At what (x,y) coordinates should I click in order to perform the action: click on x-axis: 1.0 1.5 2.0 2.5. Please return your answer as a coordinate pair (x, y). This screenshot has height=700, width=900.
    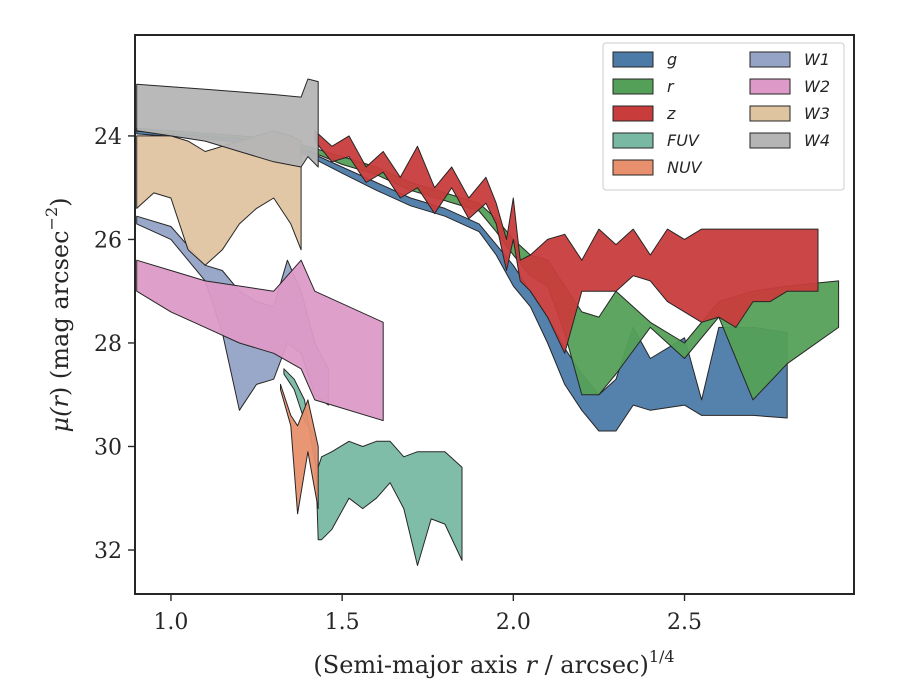
    Looking at the image, I should click on (427, 614).